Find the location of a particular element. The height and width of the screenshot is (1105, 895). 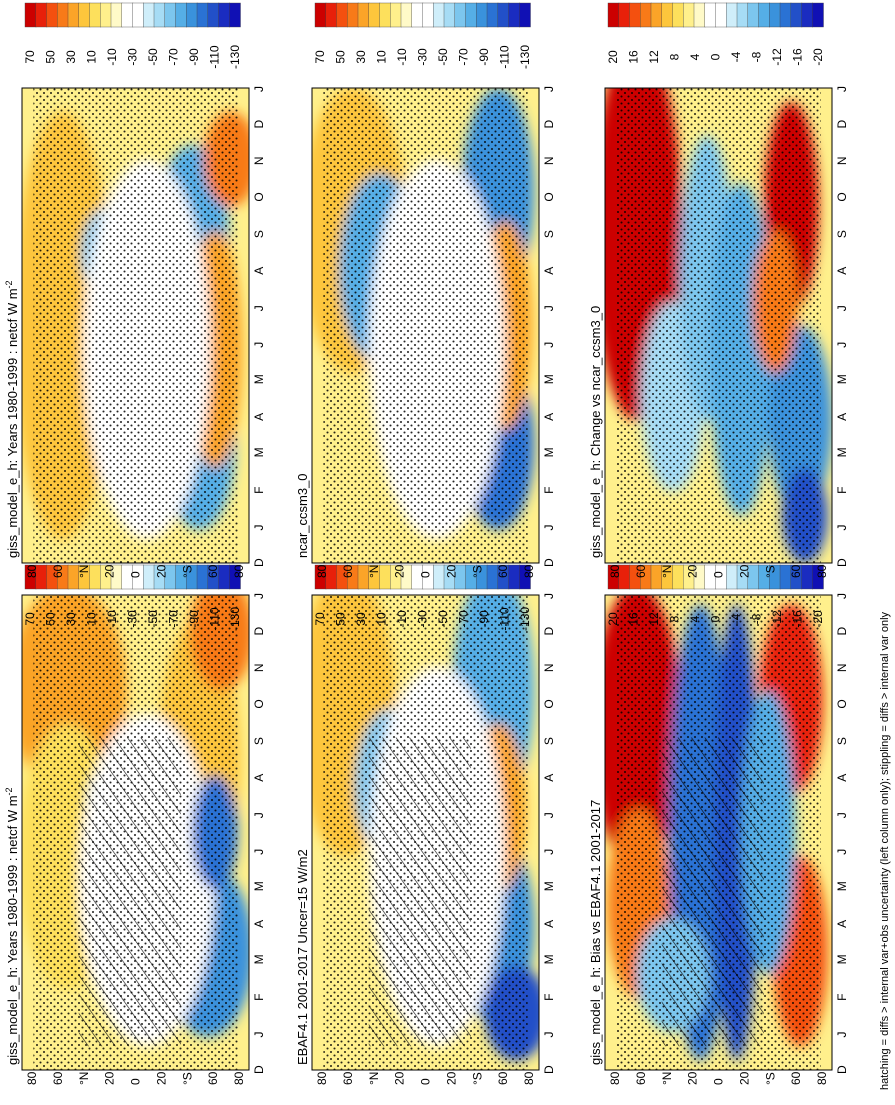

colorbar-tick-label: 70 is located at coordinates (30, 57).